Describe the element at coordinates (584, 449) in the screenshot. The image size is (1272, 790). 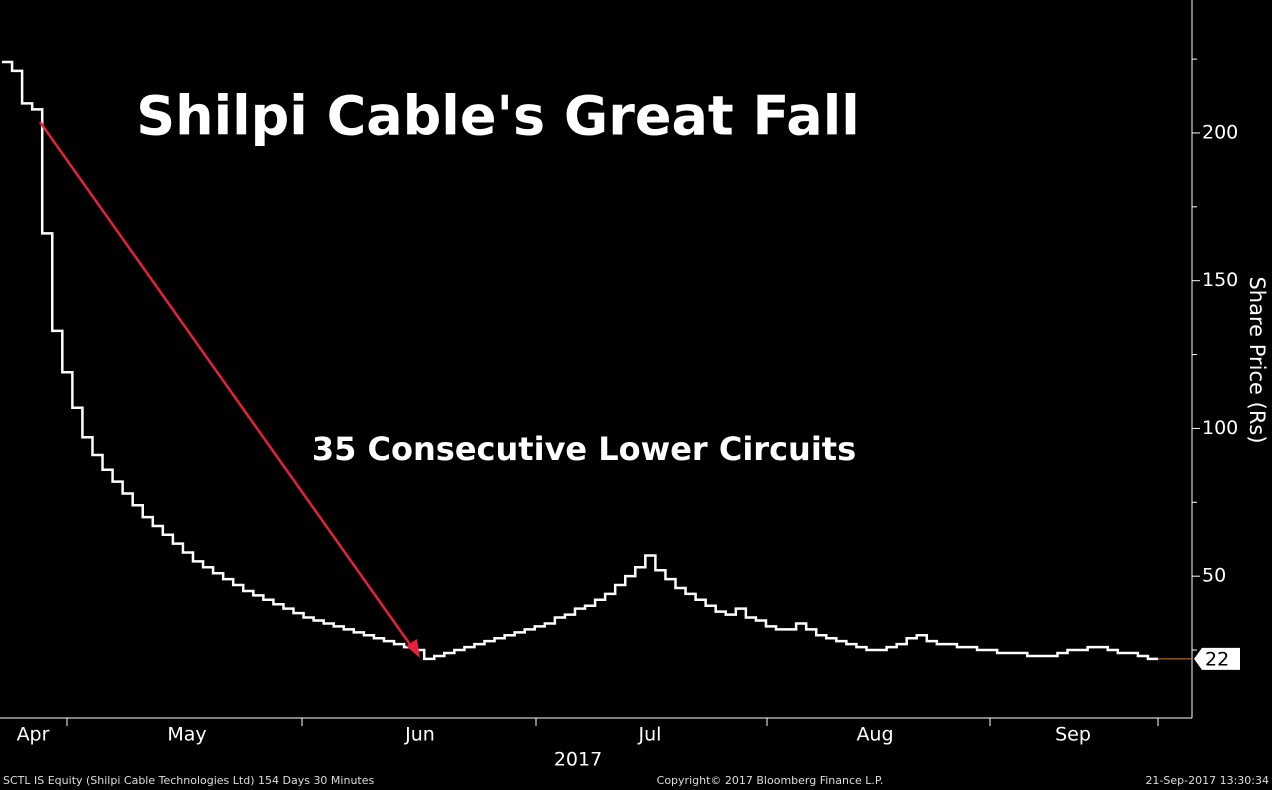
I see `annotation: 35 Consecutive Lower Circuits` at that location.